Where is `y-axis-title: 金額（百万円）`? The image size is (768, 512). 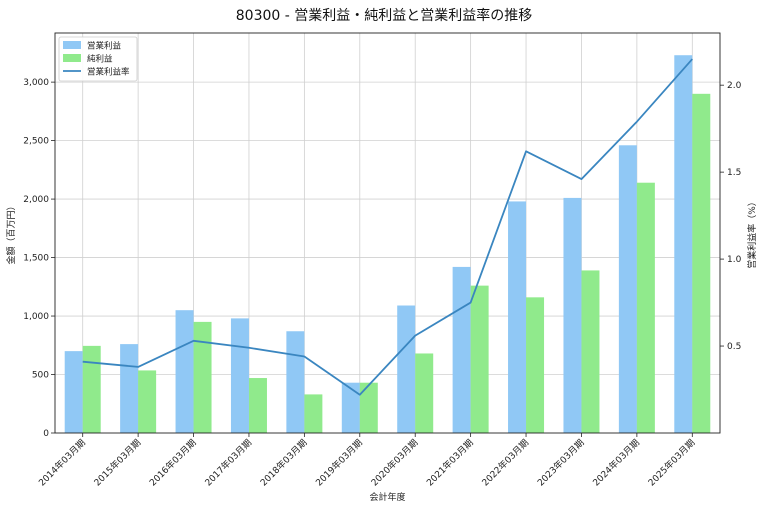 y-axis-title: 金額（百万円） is located at coordinates (11, 232).